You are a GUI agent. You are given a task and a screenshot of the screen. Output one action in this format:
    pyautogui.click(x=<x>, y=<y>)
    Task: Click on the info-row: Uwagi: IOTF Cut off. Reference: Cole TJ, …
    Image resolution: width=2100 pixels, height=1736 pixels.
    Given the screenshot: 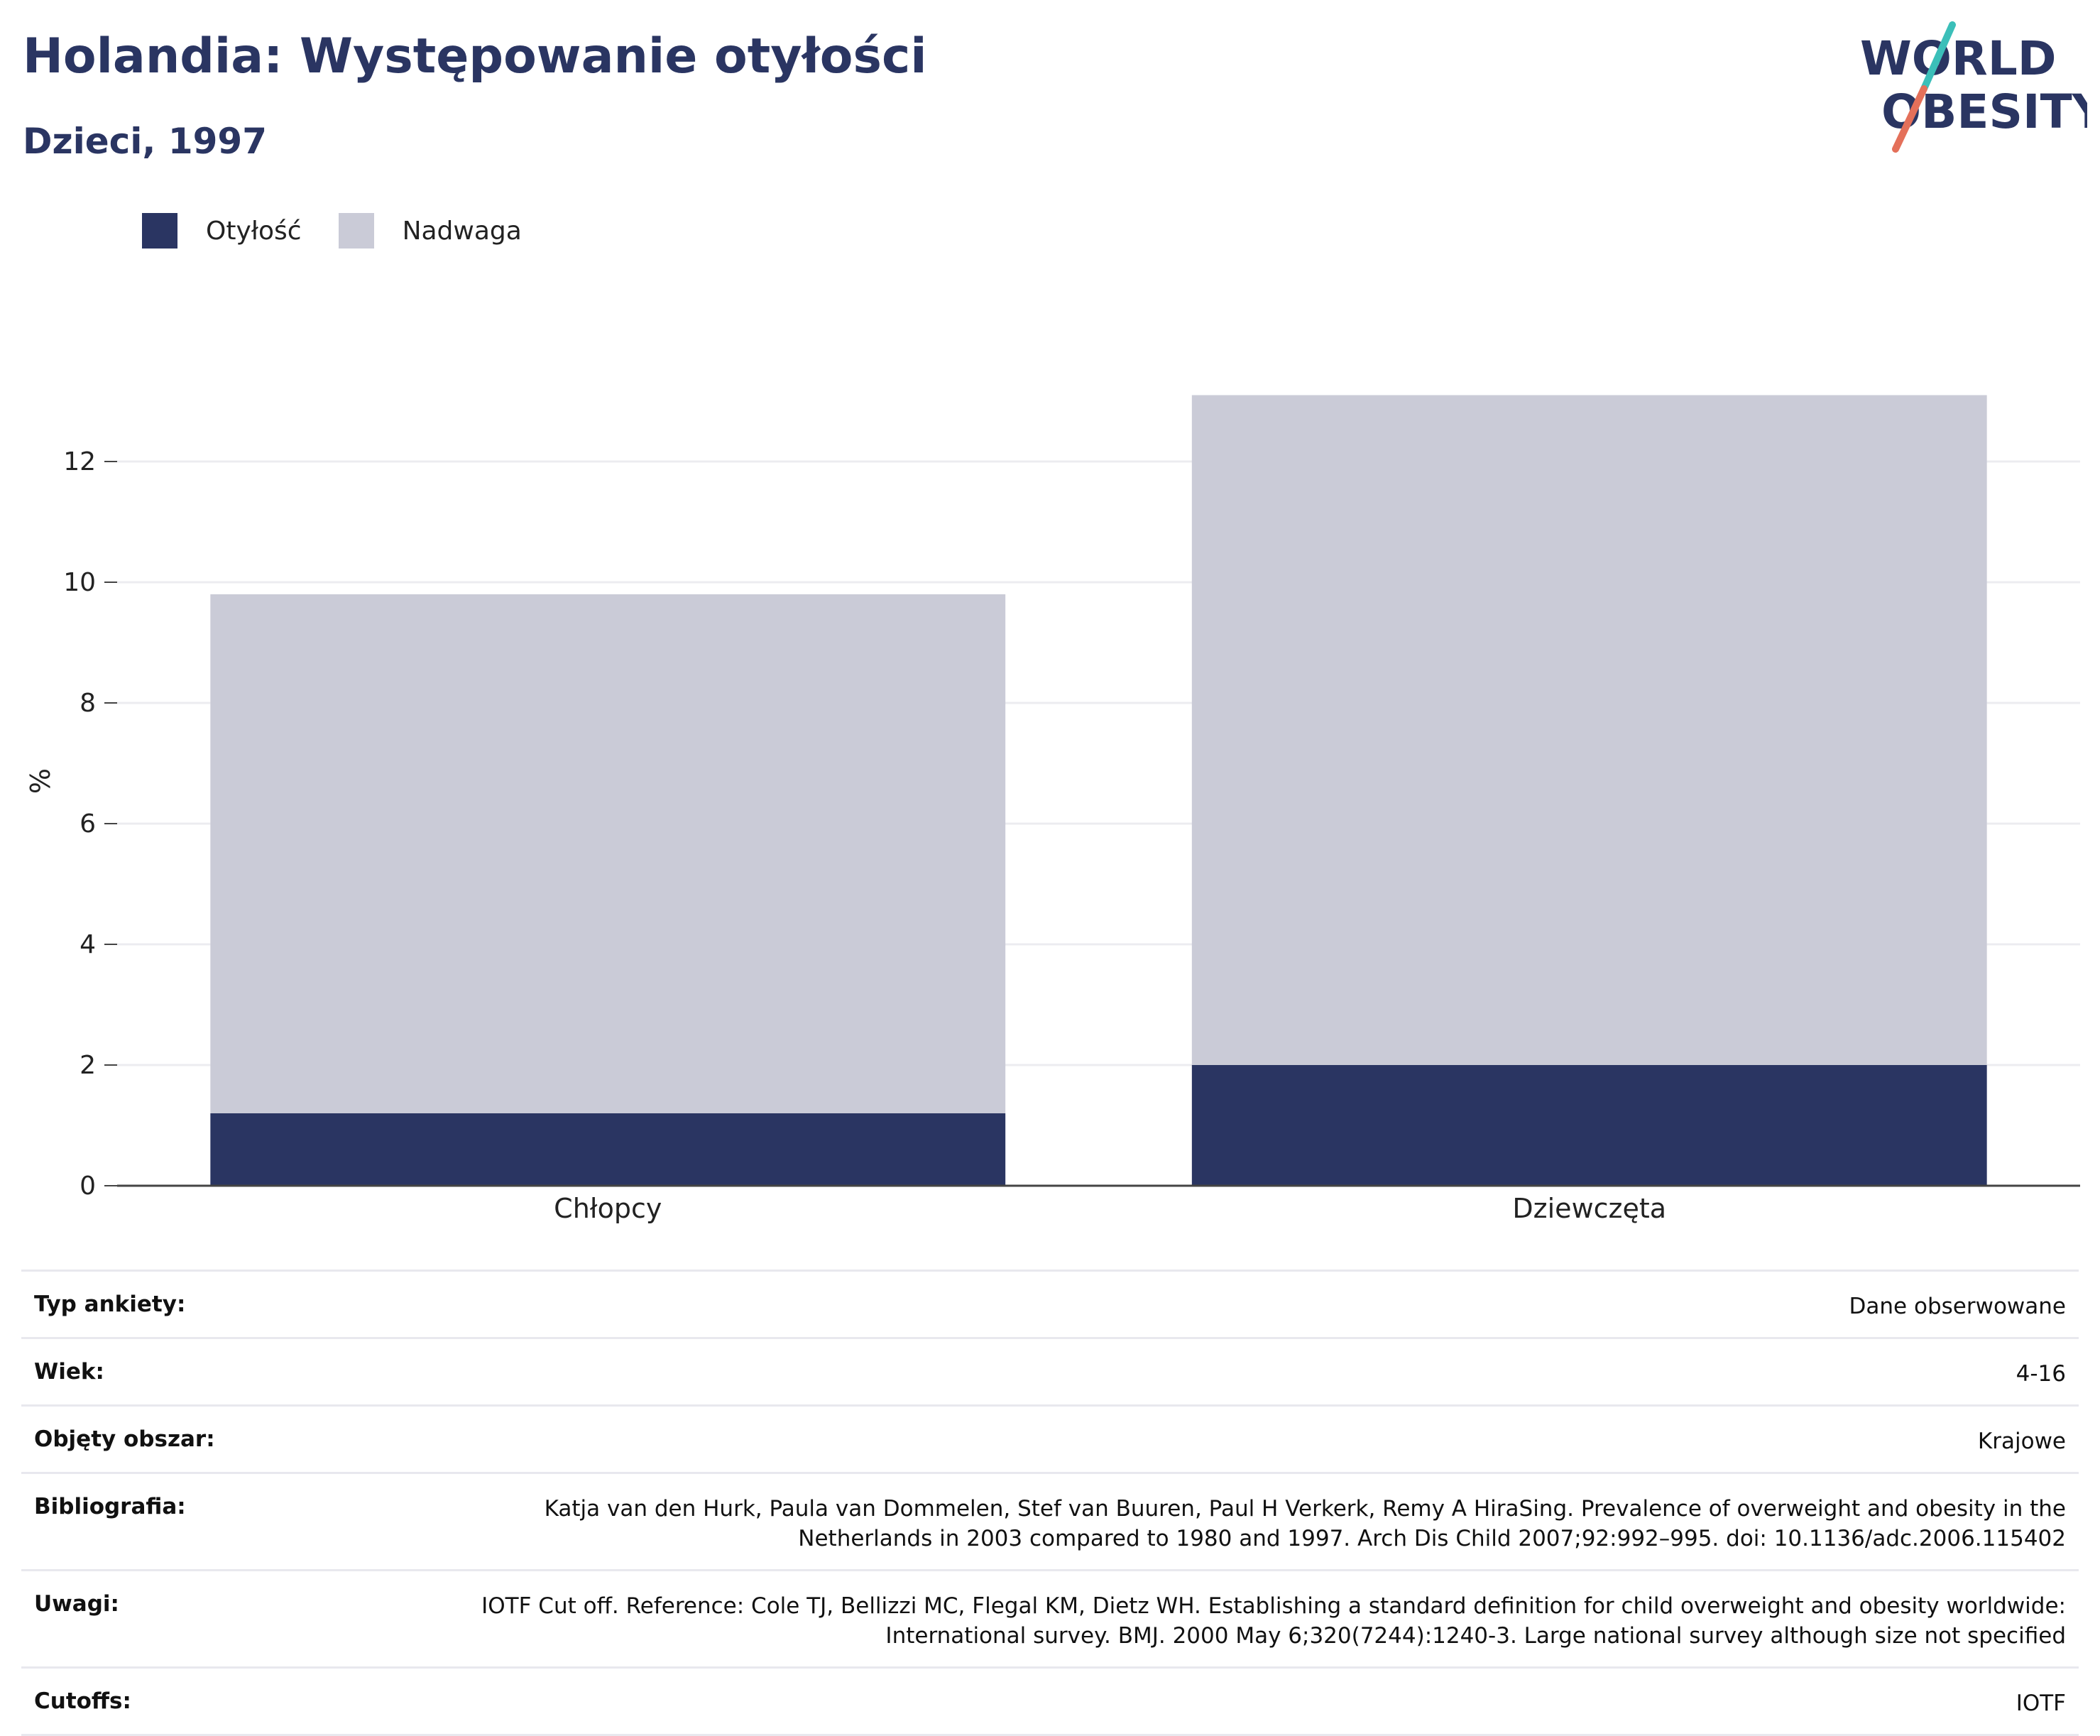 What is the action you would take?
    pyautogui.click(x=1050, y=1620)
    